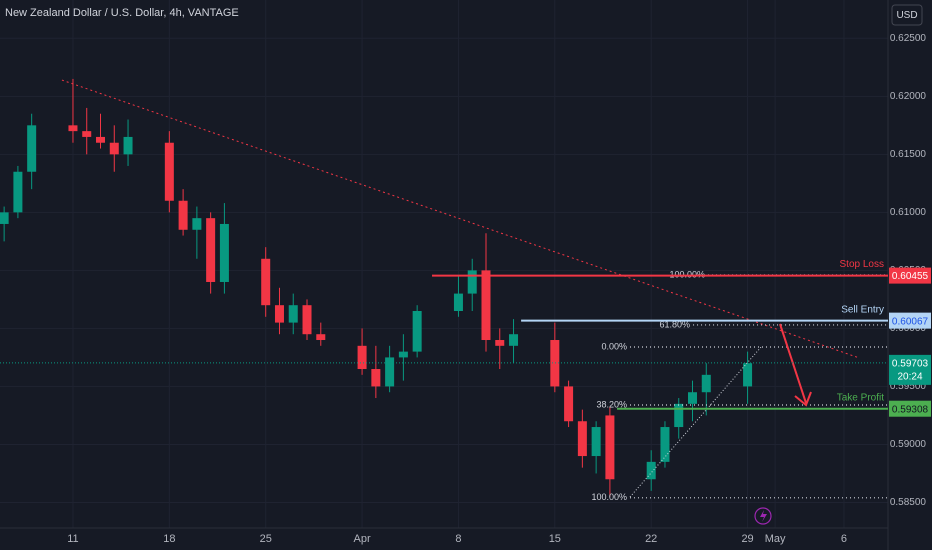  What do you see at coordinates (72, 539) in the screenshot?
I see `x-tick-label: 11` at bounding box center [72, 539].